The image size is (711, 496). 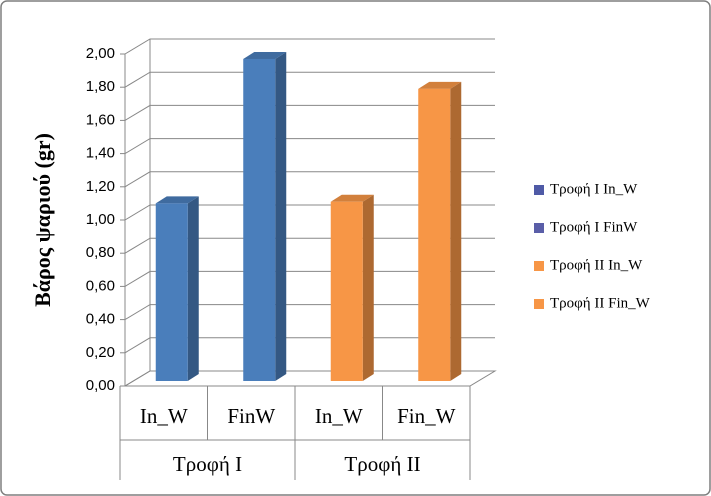 What do you see at coordinates (382, 464) in the screenshot?
I see `group-label: Τροφή II` at bounding box center [382, 464].